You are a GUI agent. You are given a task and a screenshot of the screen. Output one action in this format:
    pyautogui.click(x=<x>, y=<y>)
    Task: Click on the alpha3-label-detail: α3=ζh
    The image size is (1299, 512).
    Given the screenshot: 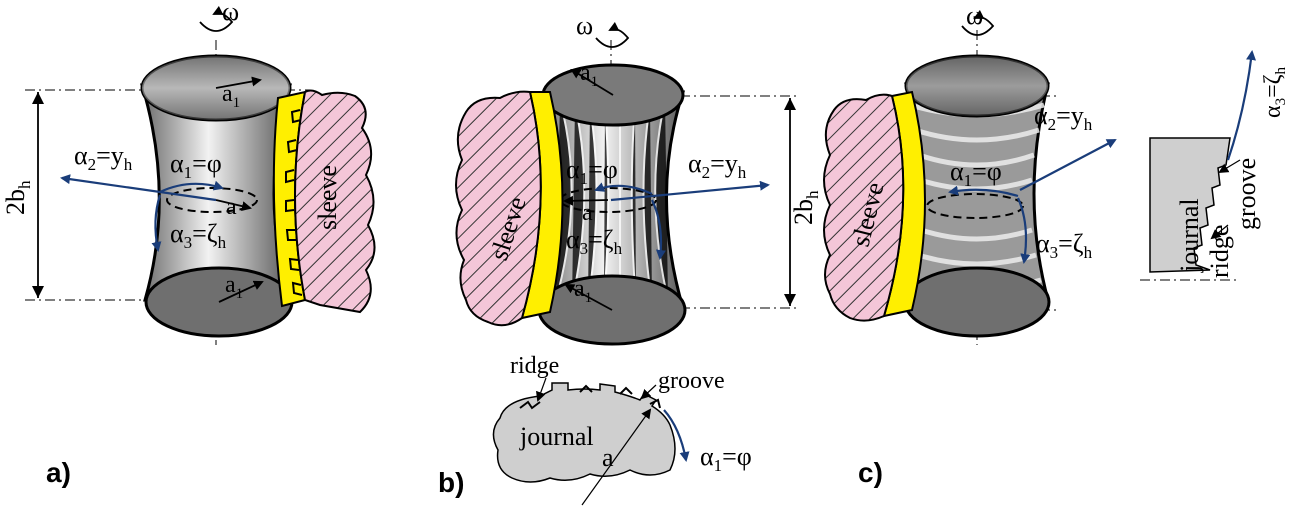 What is the action you would take?
    pyautogui.click(x=1274, y=92)
    